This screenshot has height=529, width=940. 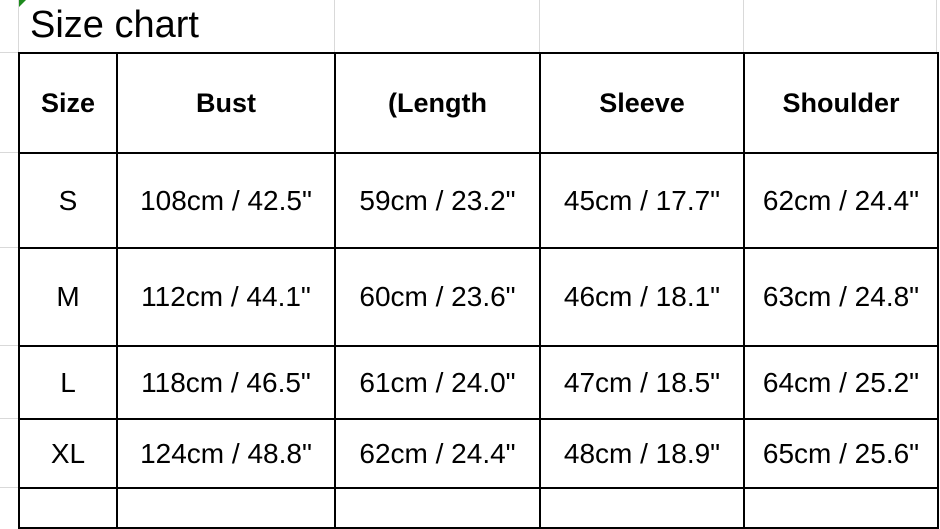 I want to click on cell-error-flag-icon, so click(x=22, y=3).